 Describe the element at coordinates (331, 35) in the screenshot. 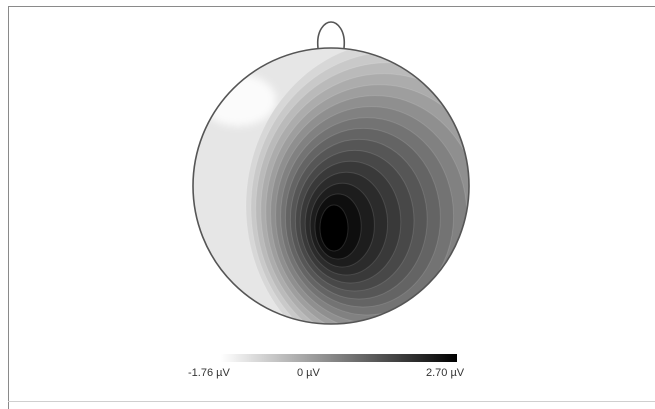

I see `nose-outline` at that location.